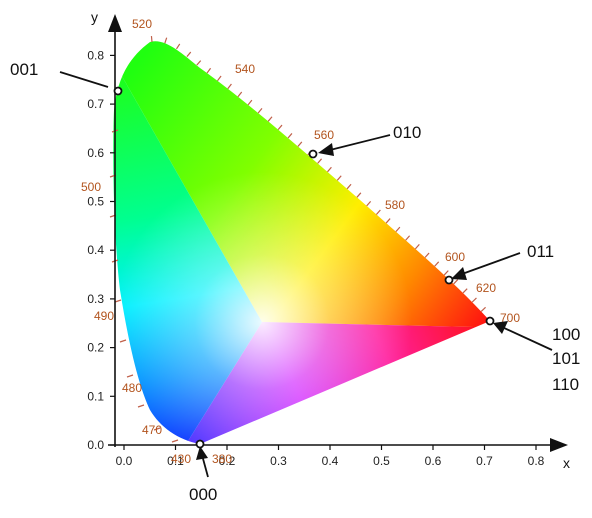 Image resolution: width=592 pixels, height=518 pixels. I want to click on y-tick-label: 0.3, so click(95, 299).